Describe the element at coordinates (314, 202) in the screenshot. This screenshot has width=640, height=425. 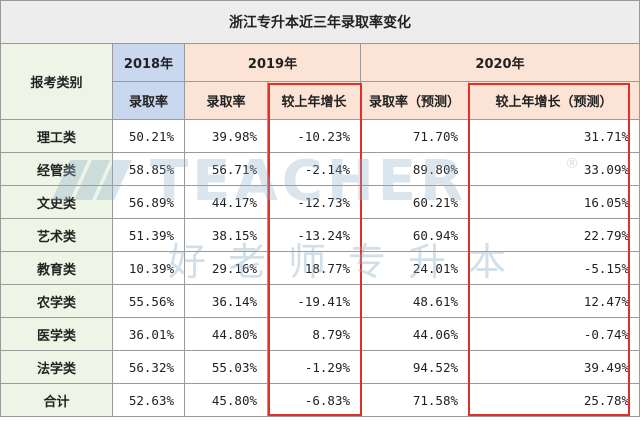
I see `growth-2019-cell: -12.73%` at that location.